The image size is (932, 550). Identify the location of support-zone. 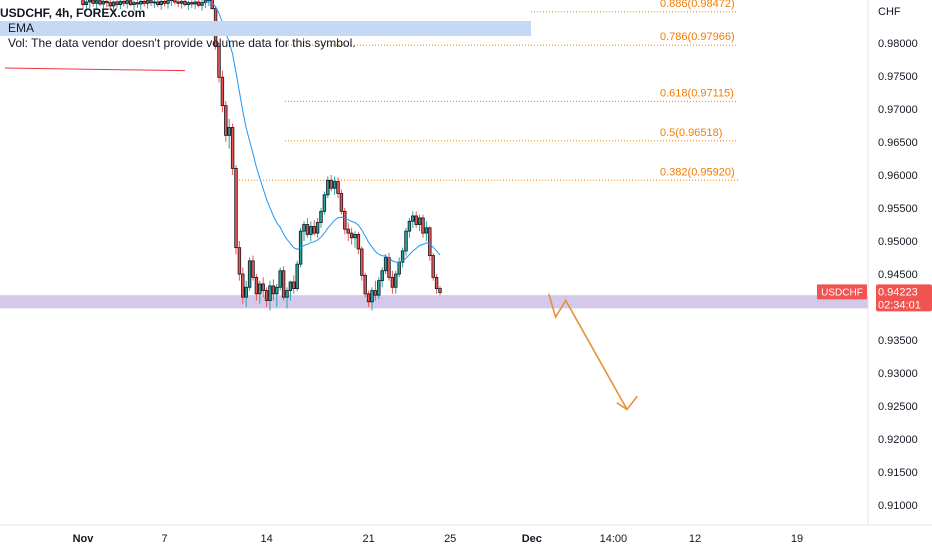
(434, 302).